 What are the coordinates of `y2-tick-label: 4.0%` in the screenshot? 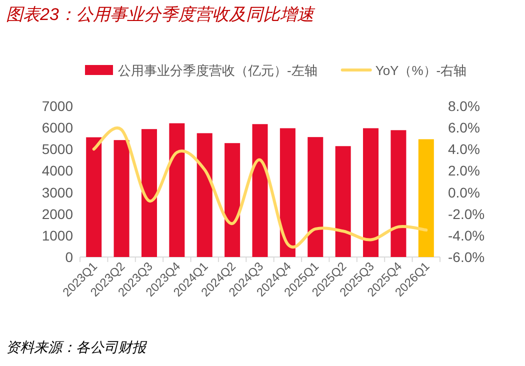 It's located at (464, 149).